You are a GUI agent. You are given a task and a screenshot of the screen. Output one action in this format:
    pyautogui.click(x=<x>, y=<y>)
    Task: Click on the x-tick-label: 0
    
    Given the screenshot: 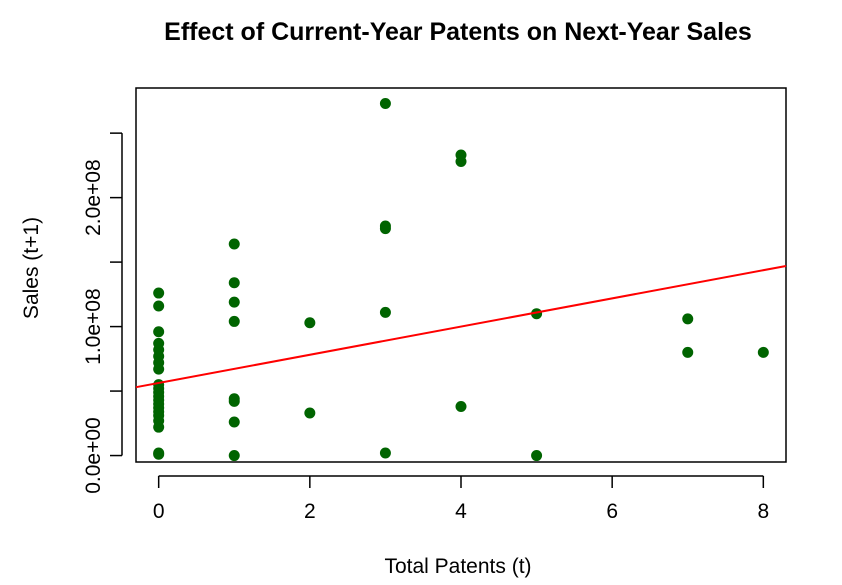 What is the action you would take?
    pyautogui.click(x=159, y=511)
    